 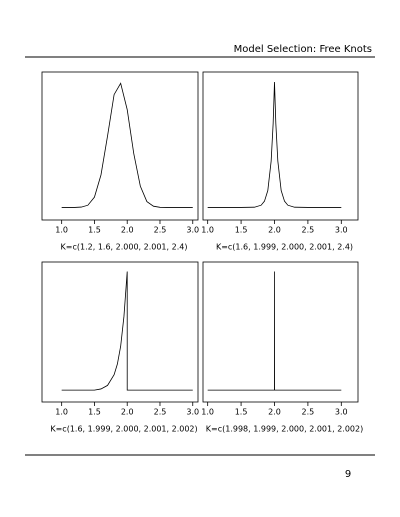 I want to click on x-axis-label: K=c(1.6, 1.999, 2.000, 2.001, 2.4), so click(x=284, y=247).